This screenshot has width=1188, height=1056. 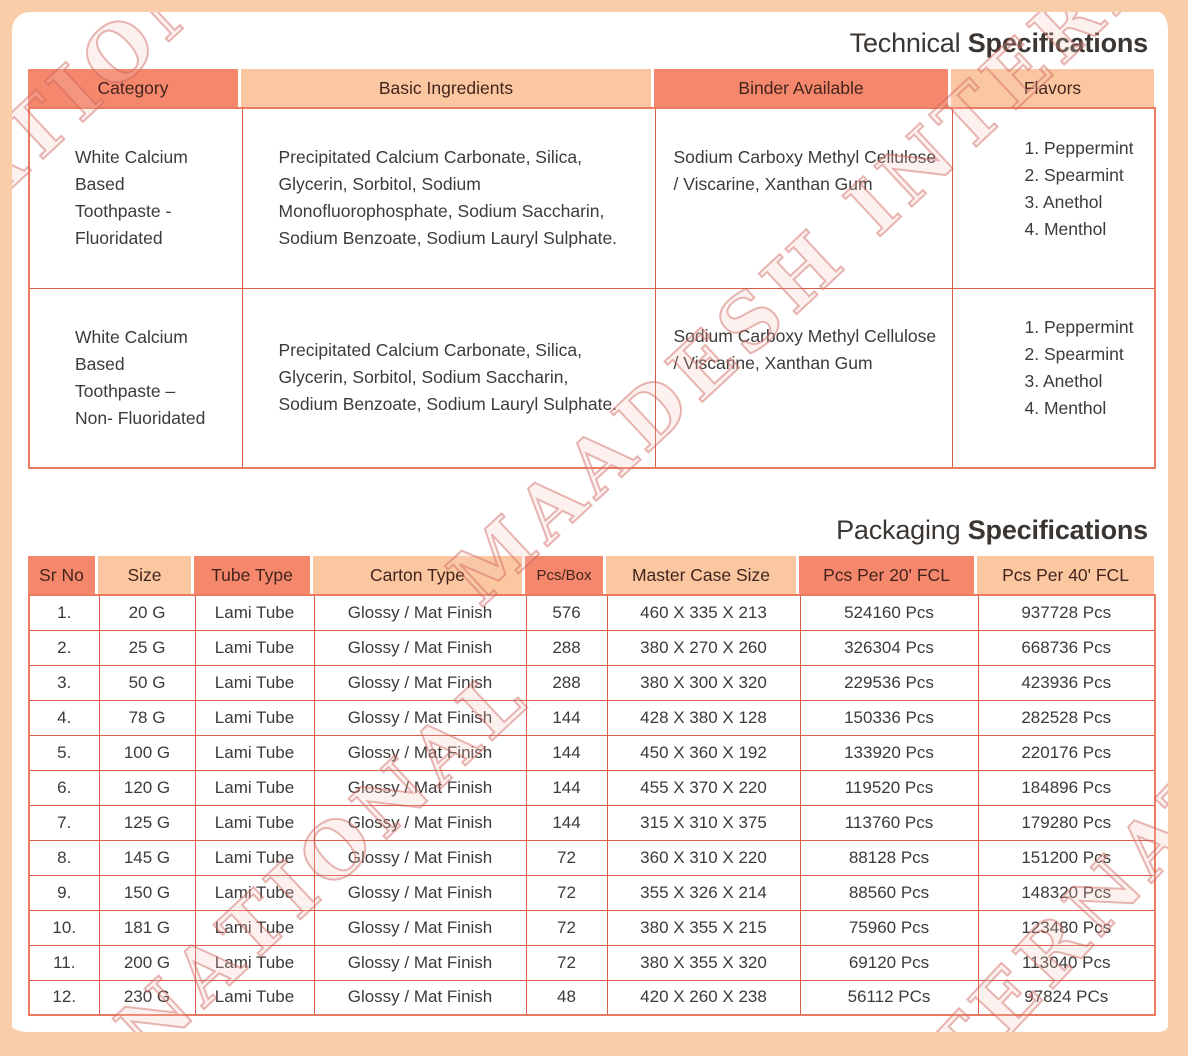 I want to click on table-cell: 380 X 270 X 260, so click(x=703, y=647).